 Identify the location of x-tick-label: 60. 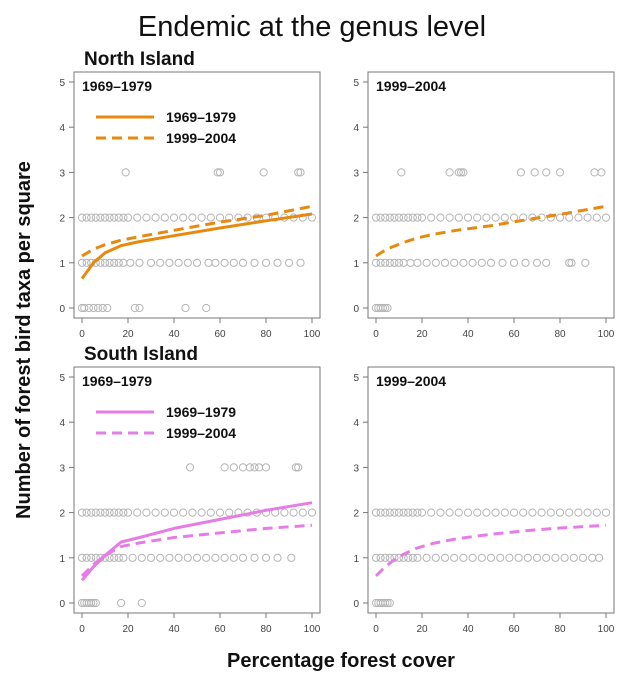
(514, 334).